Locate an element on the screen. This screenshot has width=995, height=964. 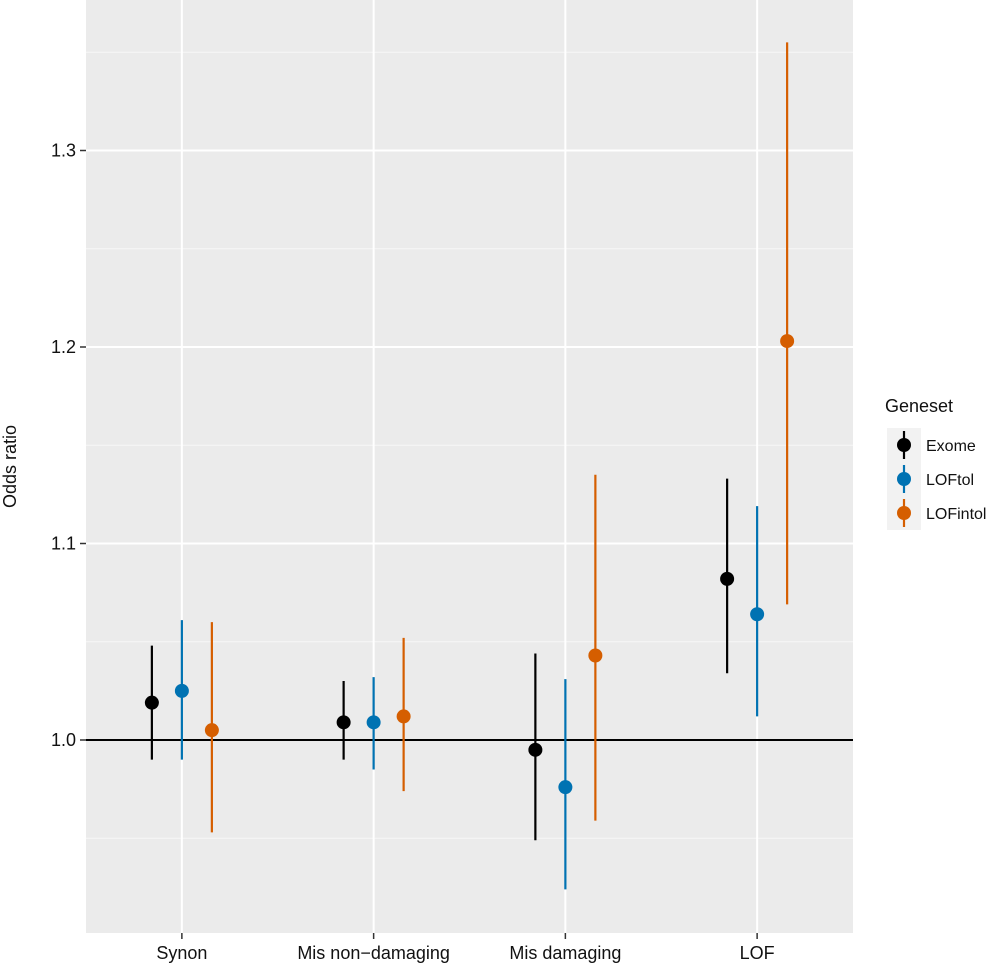
y-tick-label: 1.2 is located at coordinates (63, 347).